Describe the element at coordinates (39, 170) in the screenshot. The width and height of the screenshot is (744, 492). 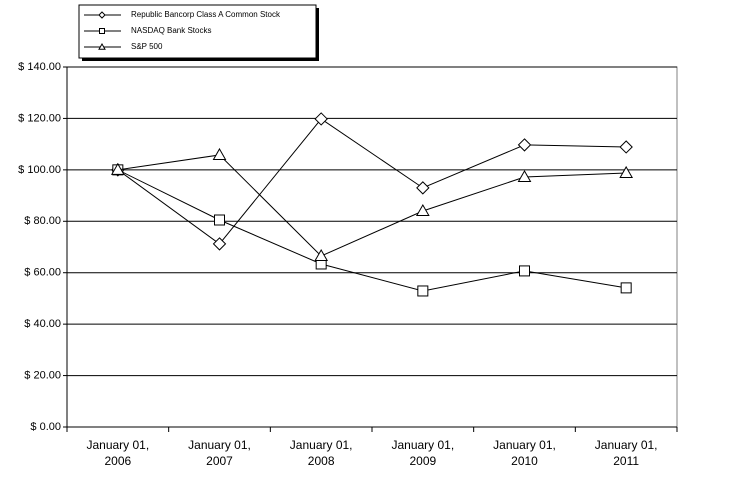
I see `y-tick-label: $ 100.00` at that location.